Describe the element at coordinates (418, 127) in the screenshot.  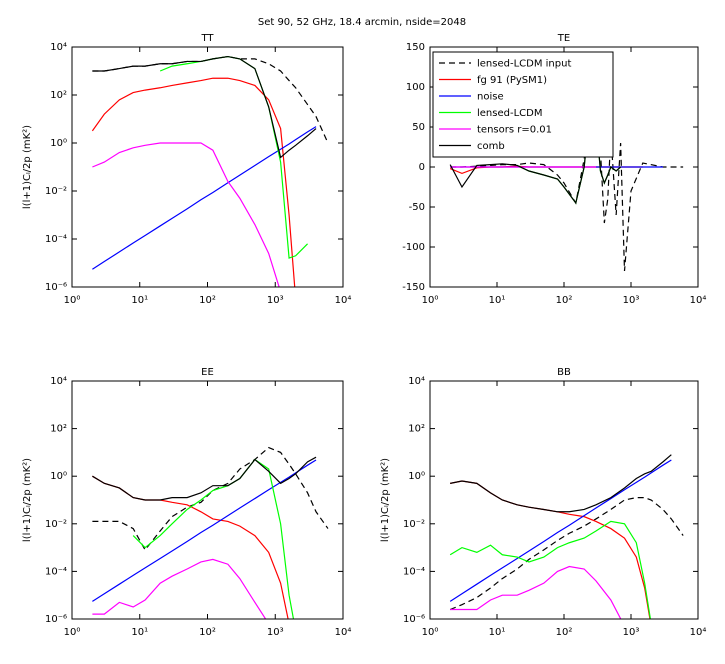
I see `y-tick-label: 50` at that location.